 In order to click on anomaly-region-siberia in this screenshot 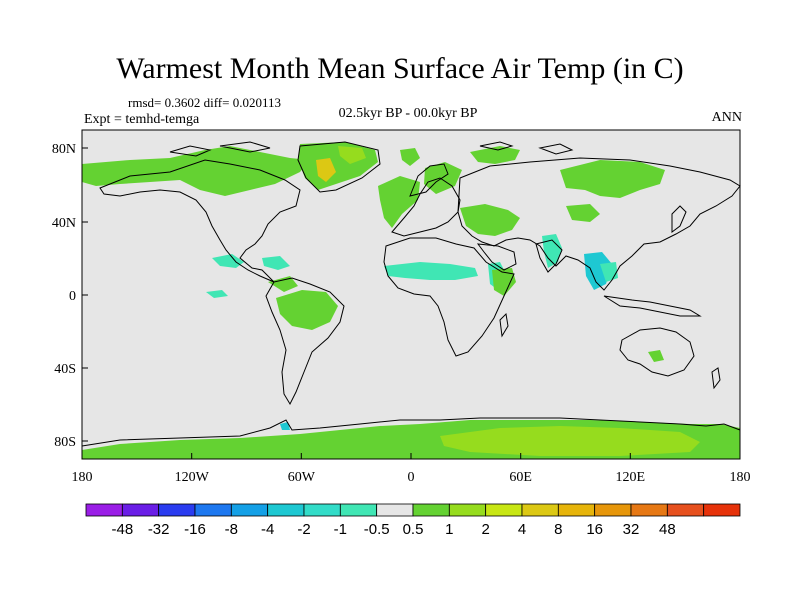, I will do `click(495, 155)`.